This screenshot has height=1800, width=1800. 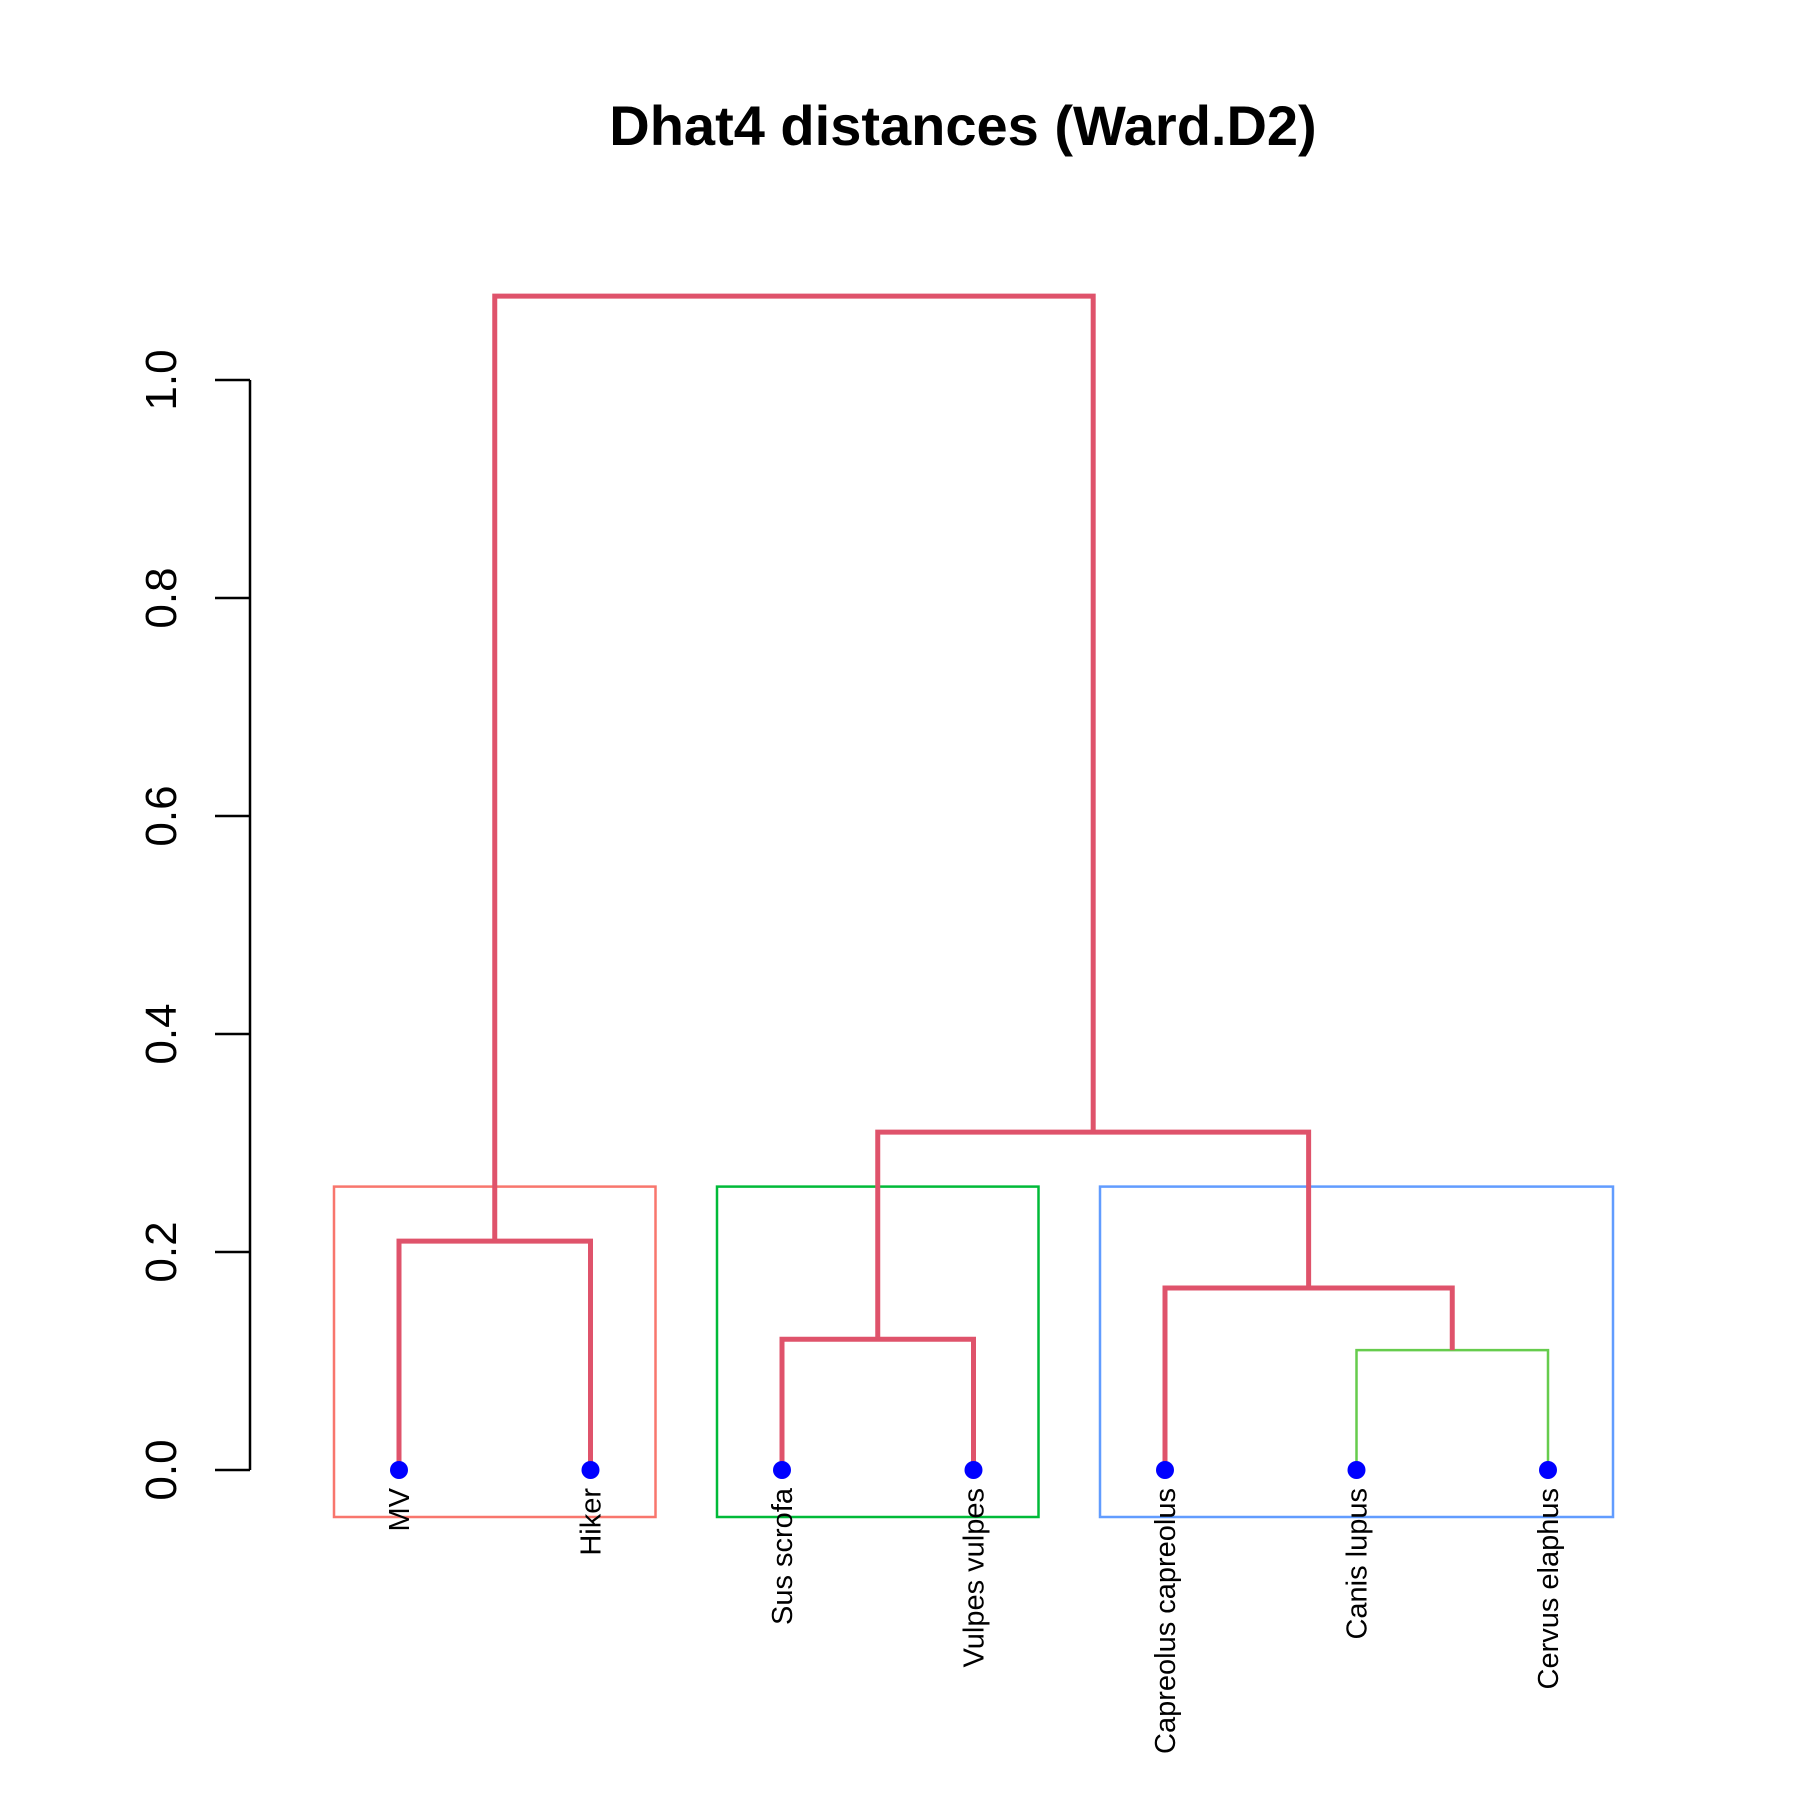 I want to click on y-axis: 0.0 0.2 0.4 0.6 0.8 1.0, so click(x=194, y=925).